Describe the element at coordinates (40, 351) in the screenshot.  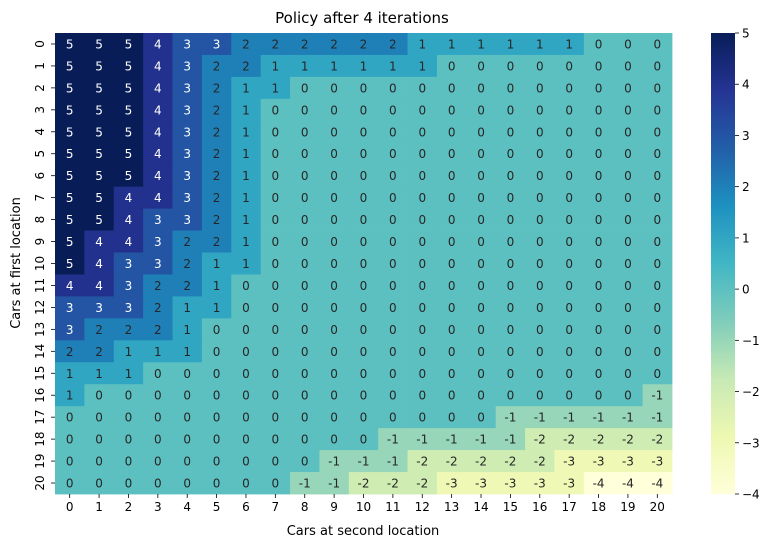
I see `y-tick-label: 14` at that location.